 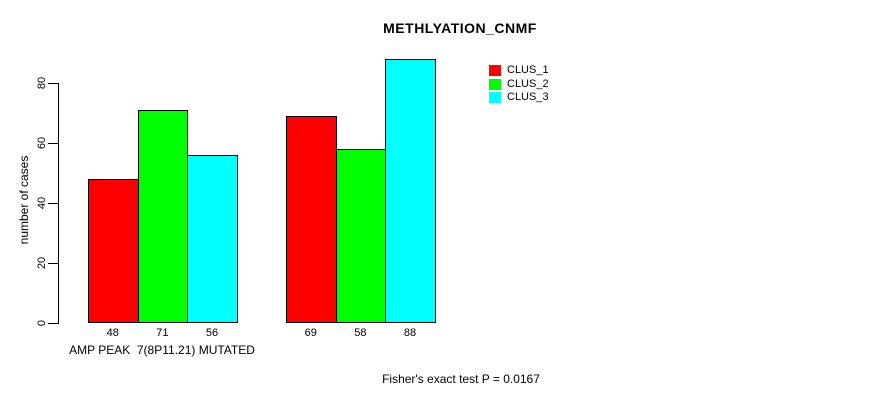 What do you see at coordinates (42, 323) in the screenshot?
I see `y-tick-label-0: 0` at bounding box center [42, 323].